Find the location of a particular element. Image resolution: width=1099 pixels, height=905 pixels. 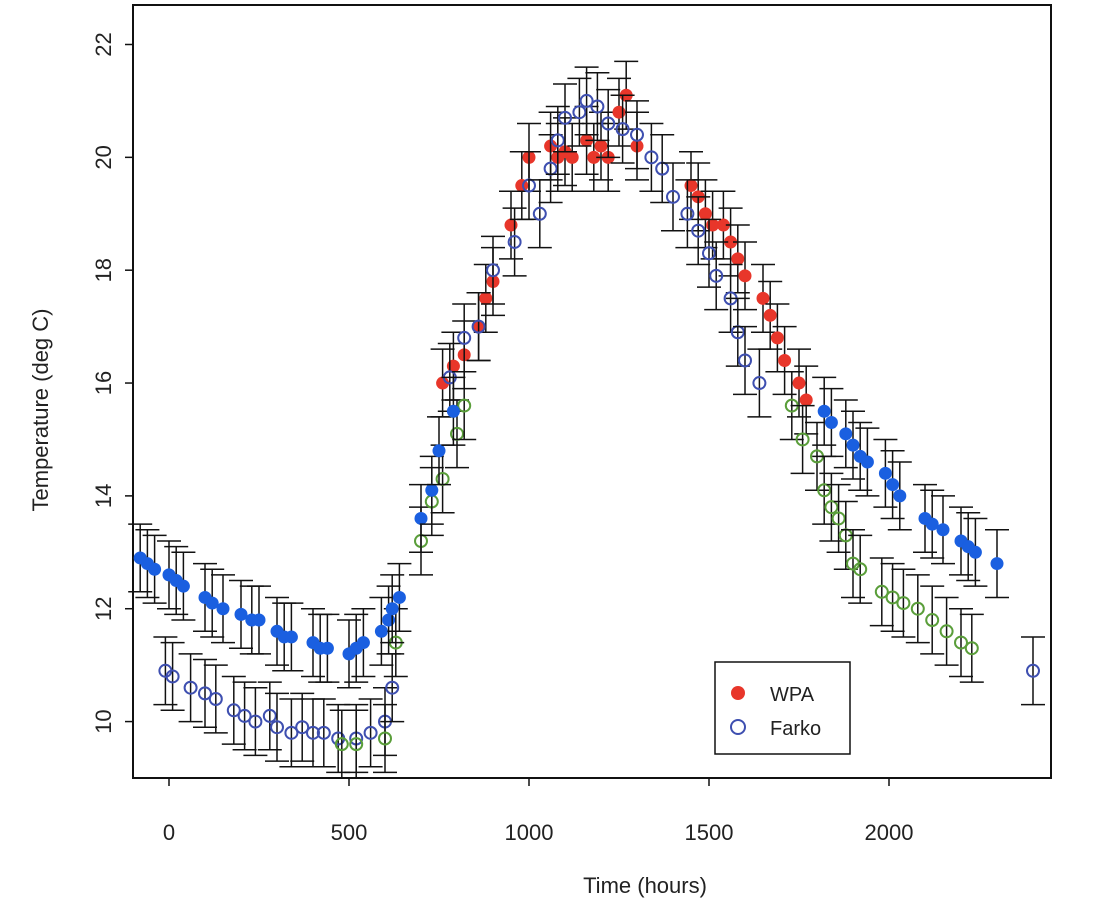

y-axis: 10 12 14 16 18 20 22 is located at coordinates (112, 383).